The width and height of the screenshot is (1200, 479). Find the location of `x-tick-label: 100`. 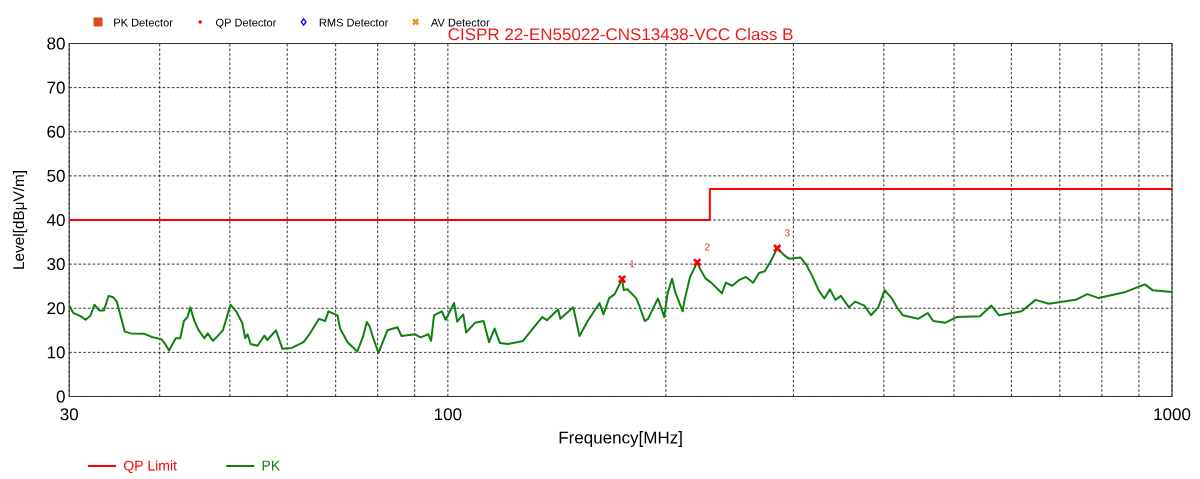

x-tick-label: 100 is located at coordinates (448, 414).